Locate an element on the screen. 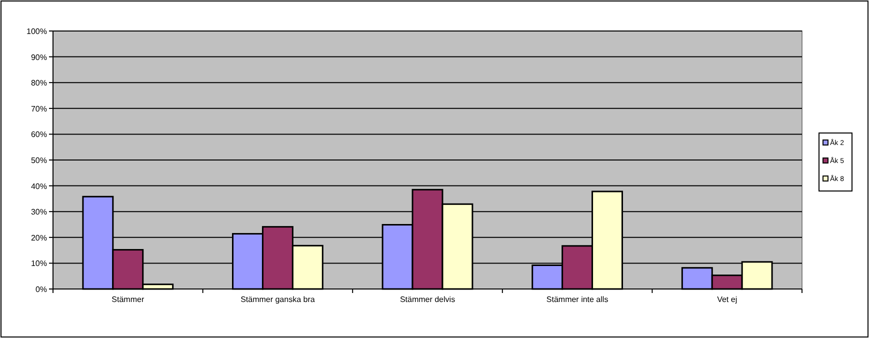 This screenshot has width=870, height=339. x-tick-label: Stämmer is located at coordinates (128, 299).